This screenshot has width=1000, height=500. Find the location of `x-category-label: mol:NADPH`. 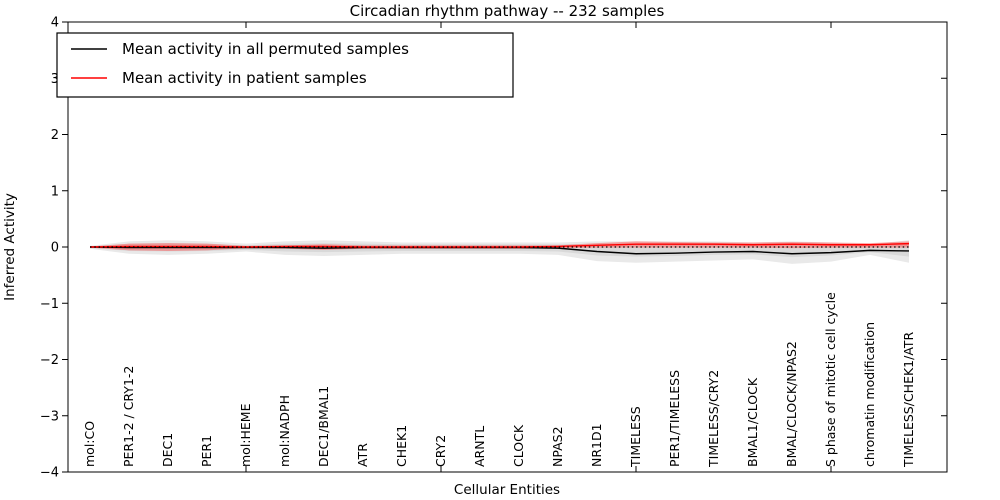

x-category-label: mol:NADPH is located at coordinates (284, 431).